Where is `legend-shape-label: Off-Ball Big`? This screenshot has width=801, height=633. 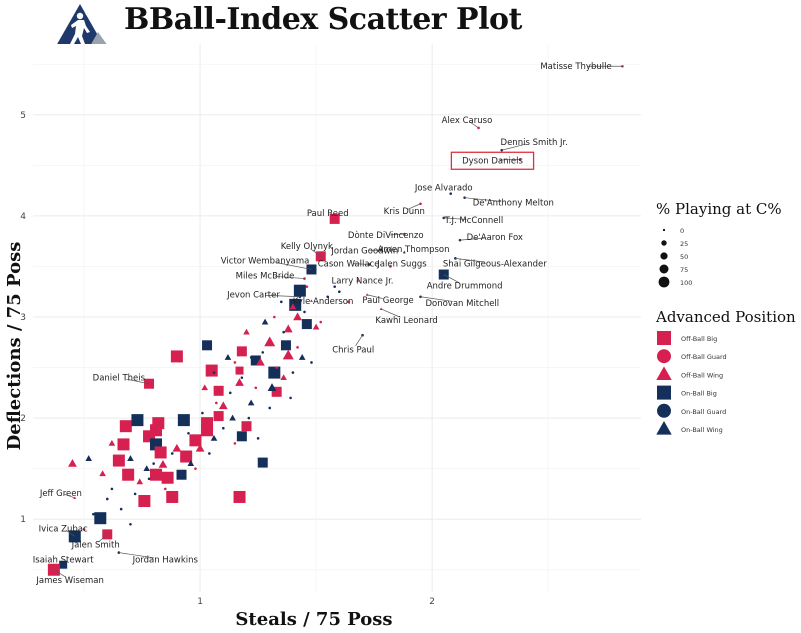 legend-shape-label: Off-Ball Big is located at coordinates (699, 339).